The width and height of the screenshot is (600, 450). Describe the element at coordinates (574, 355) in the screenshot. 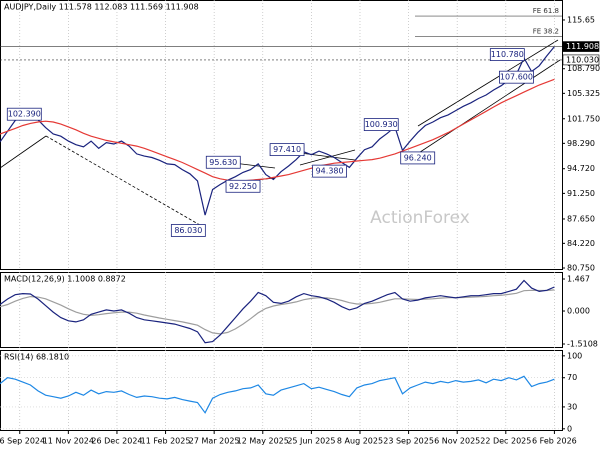

I see `y-tick-label: 100` at that location.